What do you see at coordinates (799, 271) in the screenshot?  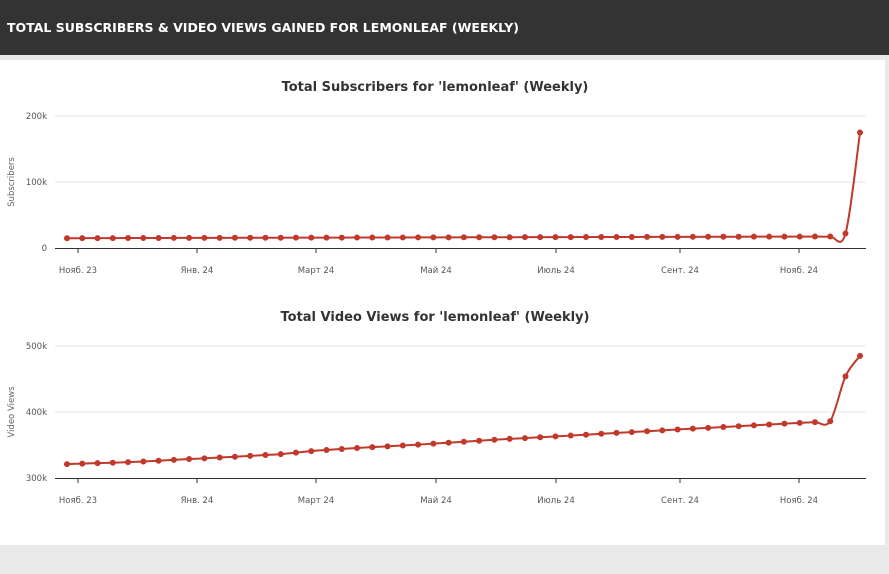 I see `subs-xtick-label: Нояб. 24` at bounding box center [799, 271].